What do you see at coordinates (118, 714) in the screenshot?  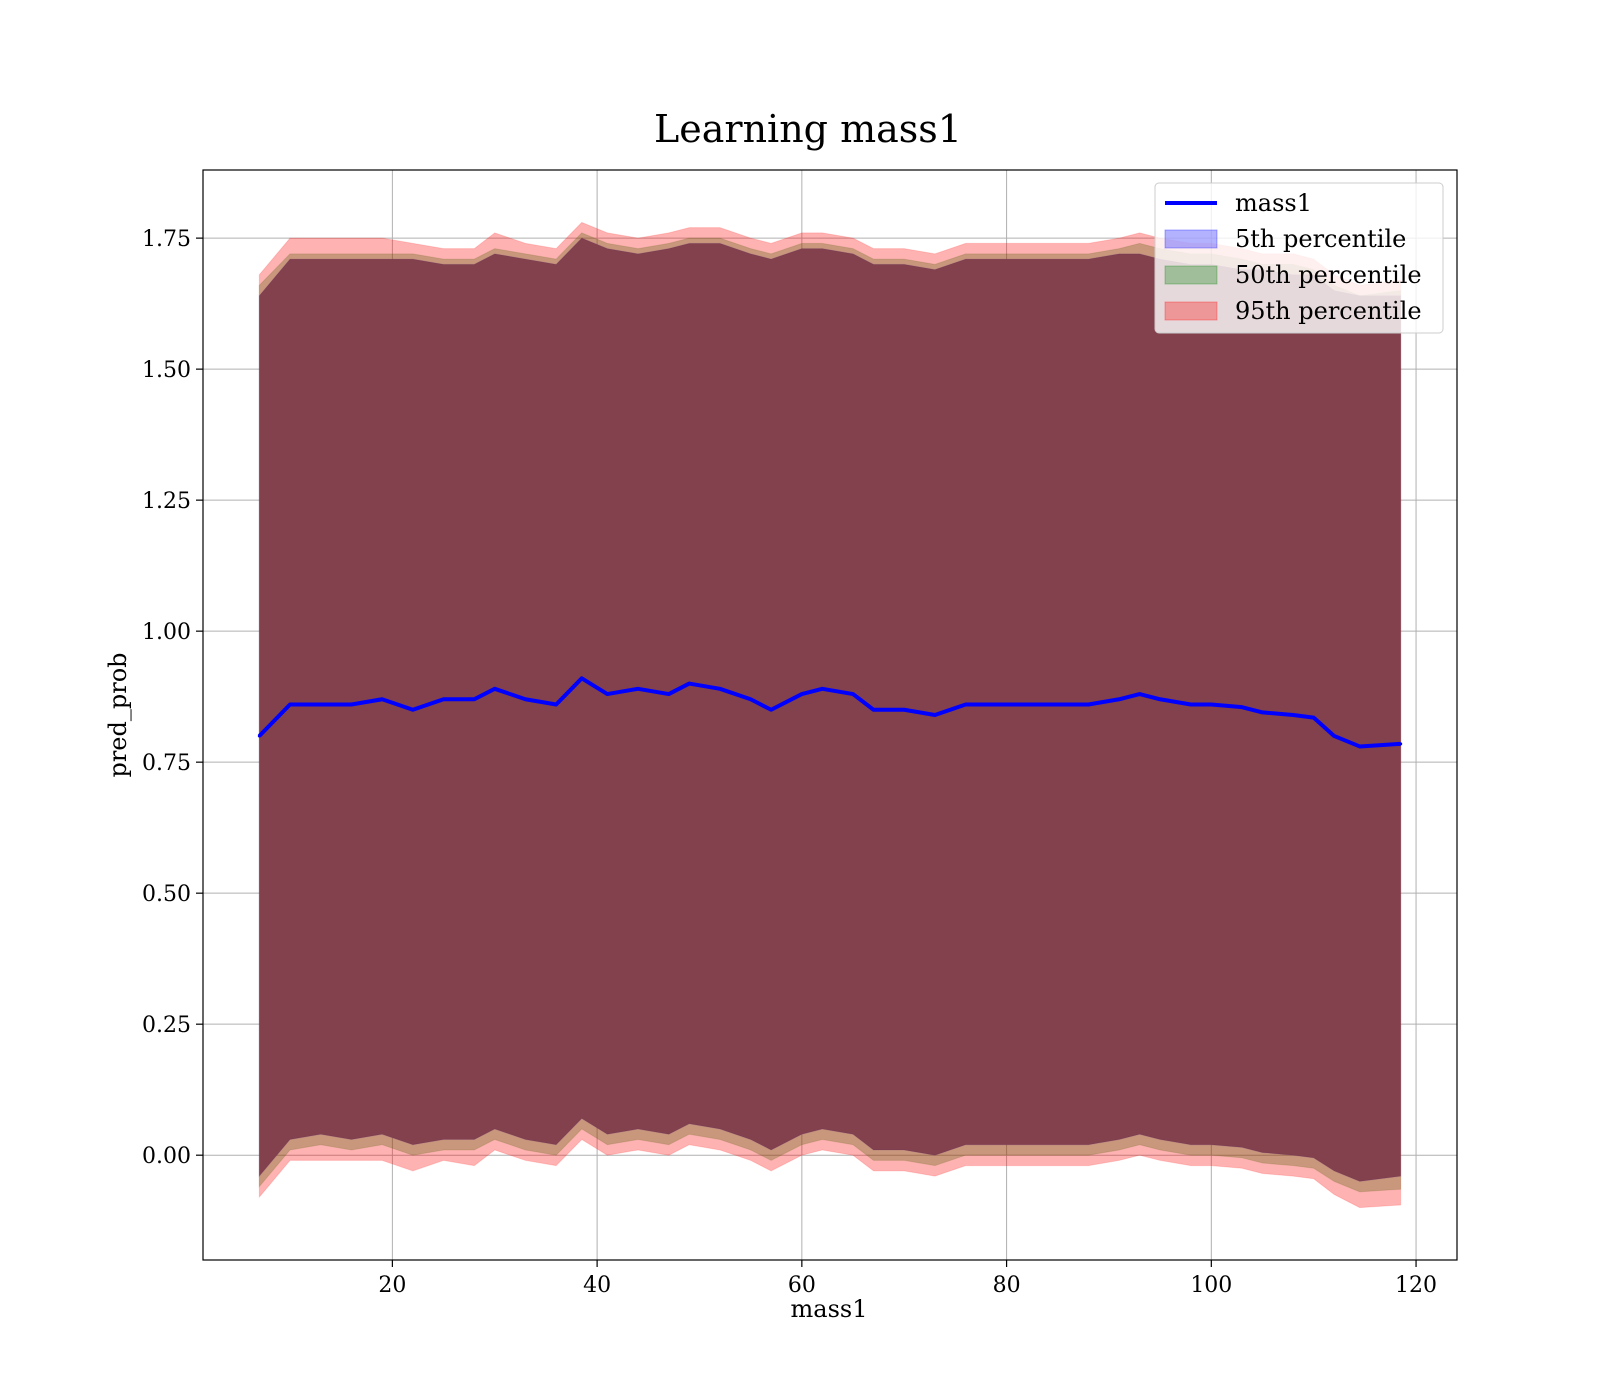 I see `y-axis-label: pred_prob` at bounding box center [118, 714].